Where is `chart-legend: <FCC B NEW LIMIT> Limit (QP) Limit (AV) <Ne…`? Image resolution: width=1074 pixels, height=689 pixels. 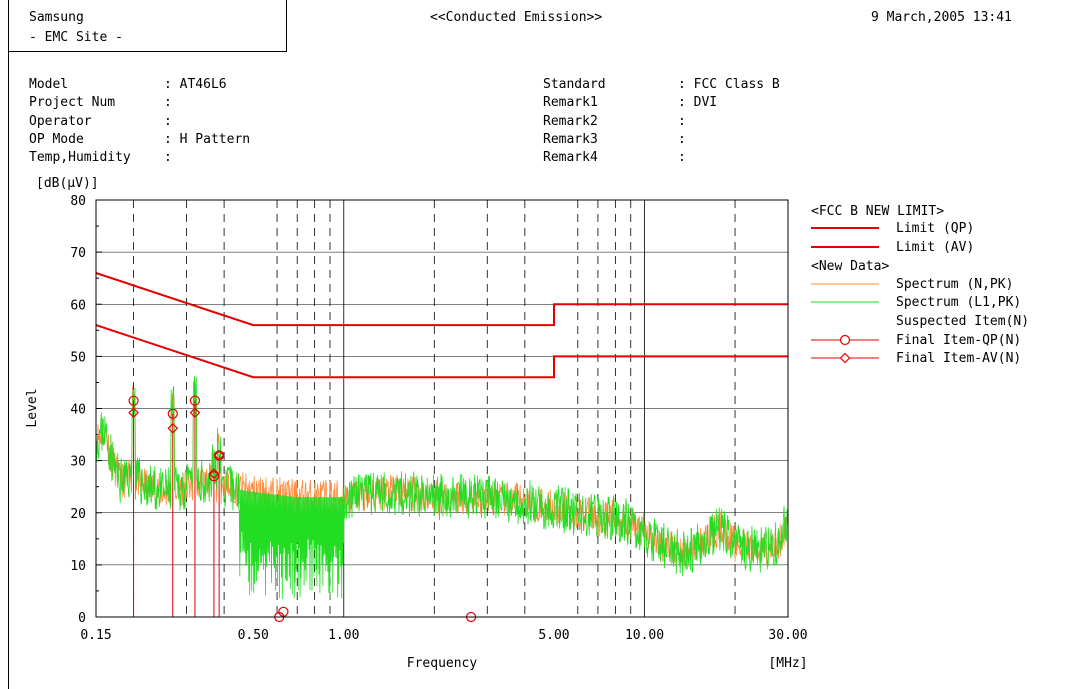 chart-legend: <FCC B NEW LIMIT> Limit (QP) Limit (AV) <Ne… is located at coordinates (920, 285).